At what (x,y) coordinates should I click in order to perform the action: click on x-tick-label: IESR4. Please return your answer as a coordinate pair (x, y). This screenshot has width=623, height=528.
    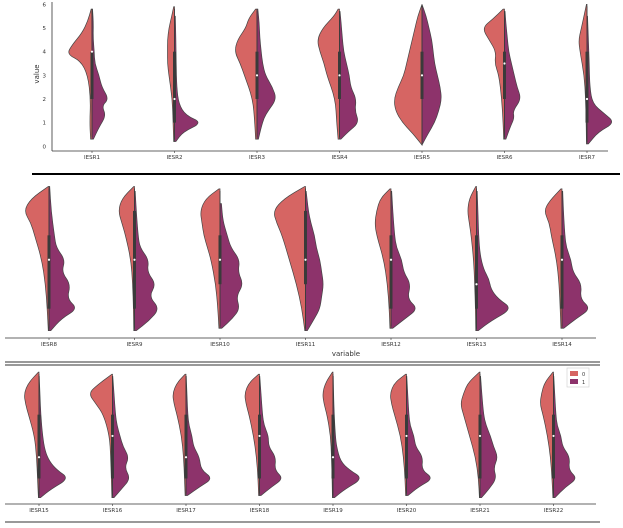
    Looking at the image, I should click on (340, 158).